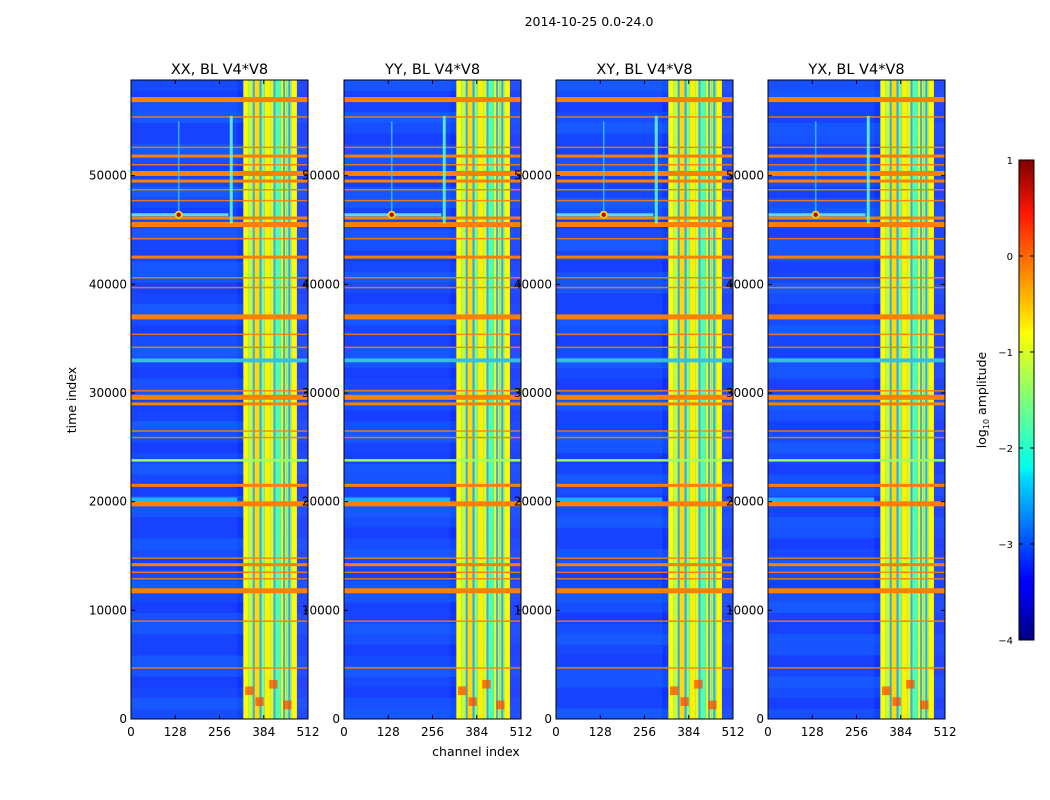 Image resolution: width=1050 pixels, height=800 pixels. I want to click on vertical-interference, so click(444, 169).